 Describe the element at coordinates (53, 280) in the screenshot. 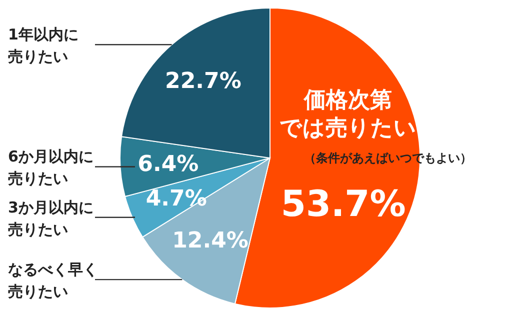

I see `slice-label: なるべく早く売りたい` at that location.